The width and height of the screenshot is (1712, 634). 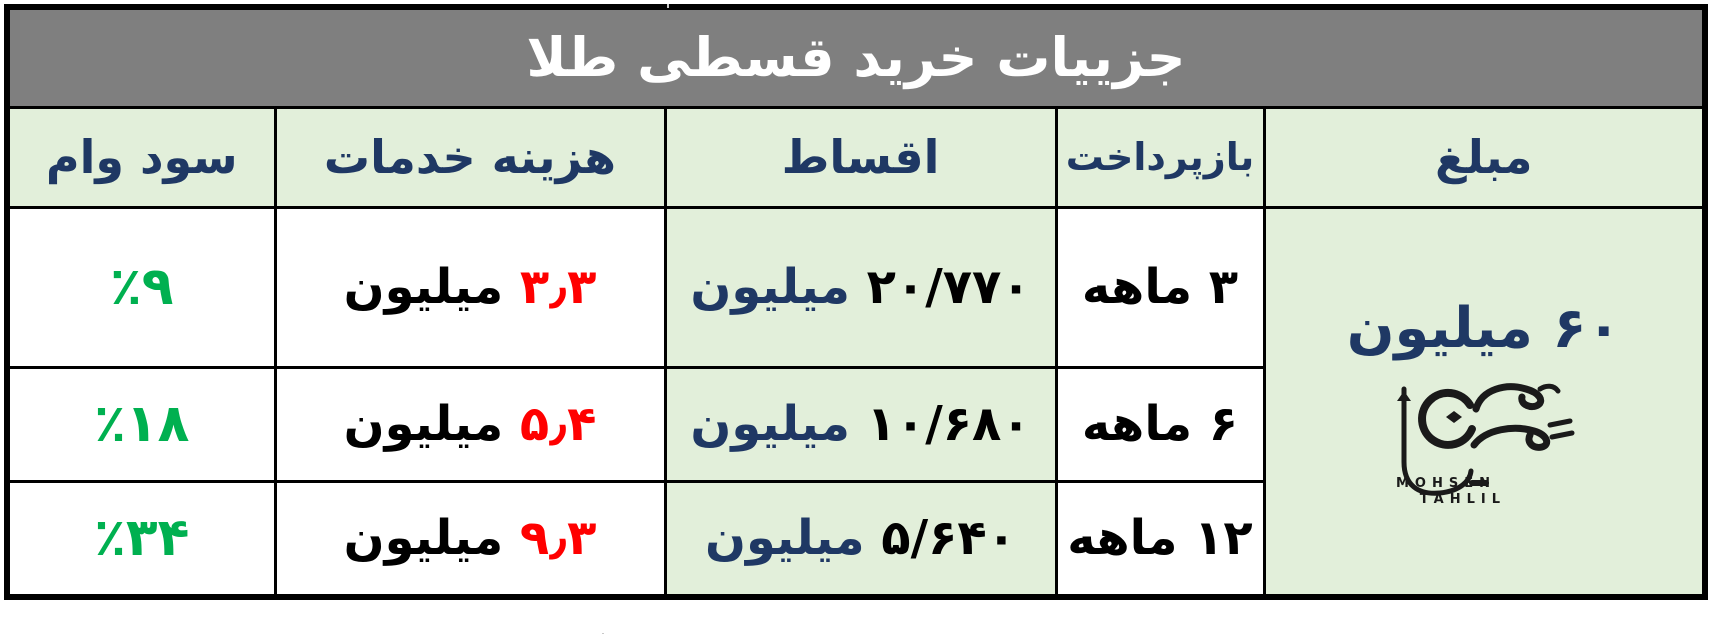 I want to click on amount-value: ۶۰ میلیون, so click(x=1483, y=328).